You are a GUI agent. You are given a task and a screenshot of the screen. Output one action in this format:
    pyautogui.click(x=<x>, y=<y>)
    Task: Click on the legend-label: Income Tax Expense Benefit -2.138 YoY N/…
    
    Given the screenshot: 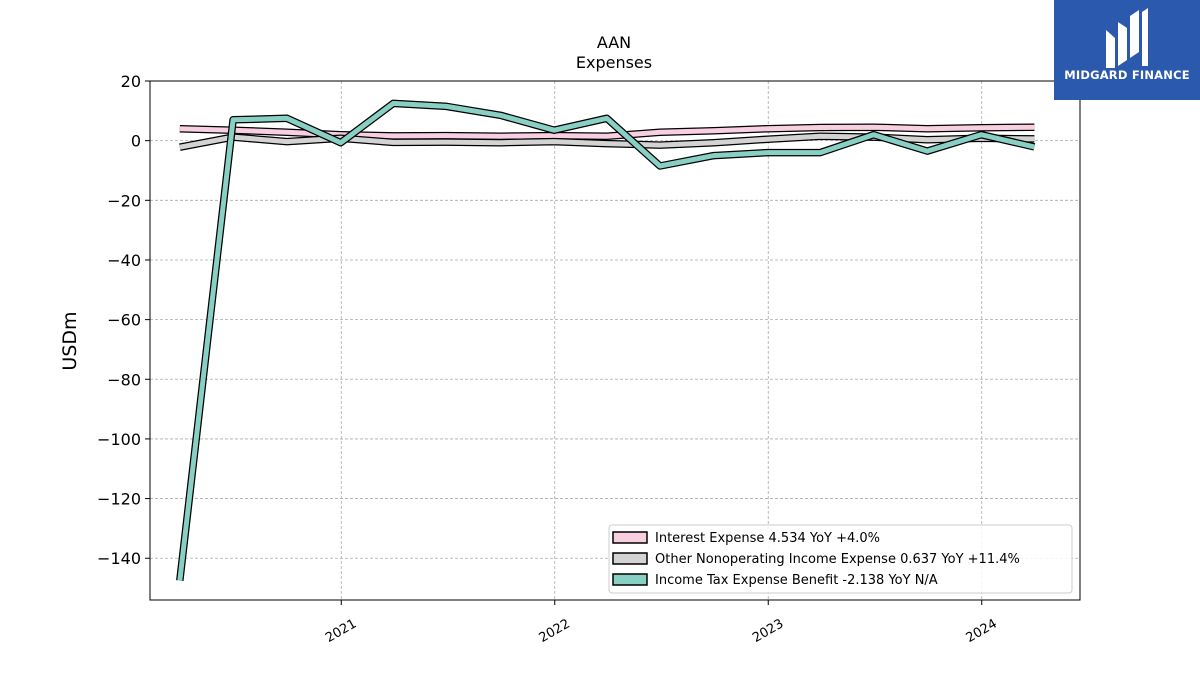 What is the action you would take?
    pyautogui.click(x=796, y=580)
    